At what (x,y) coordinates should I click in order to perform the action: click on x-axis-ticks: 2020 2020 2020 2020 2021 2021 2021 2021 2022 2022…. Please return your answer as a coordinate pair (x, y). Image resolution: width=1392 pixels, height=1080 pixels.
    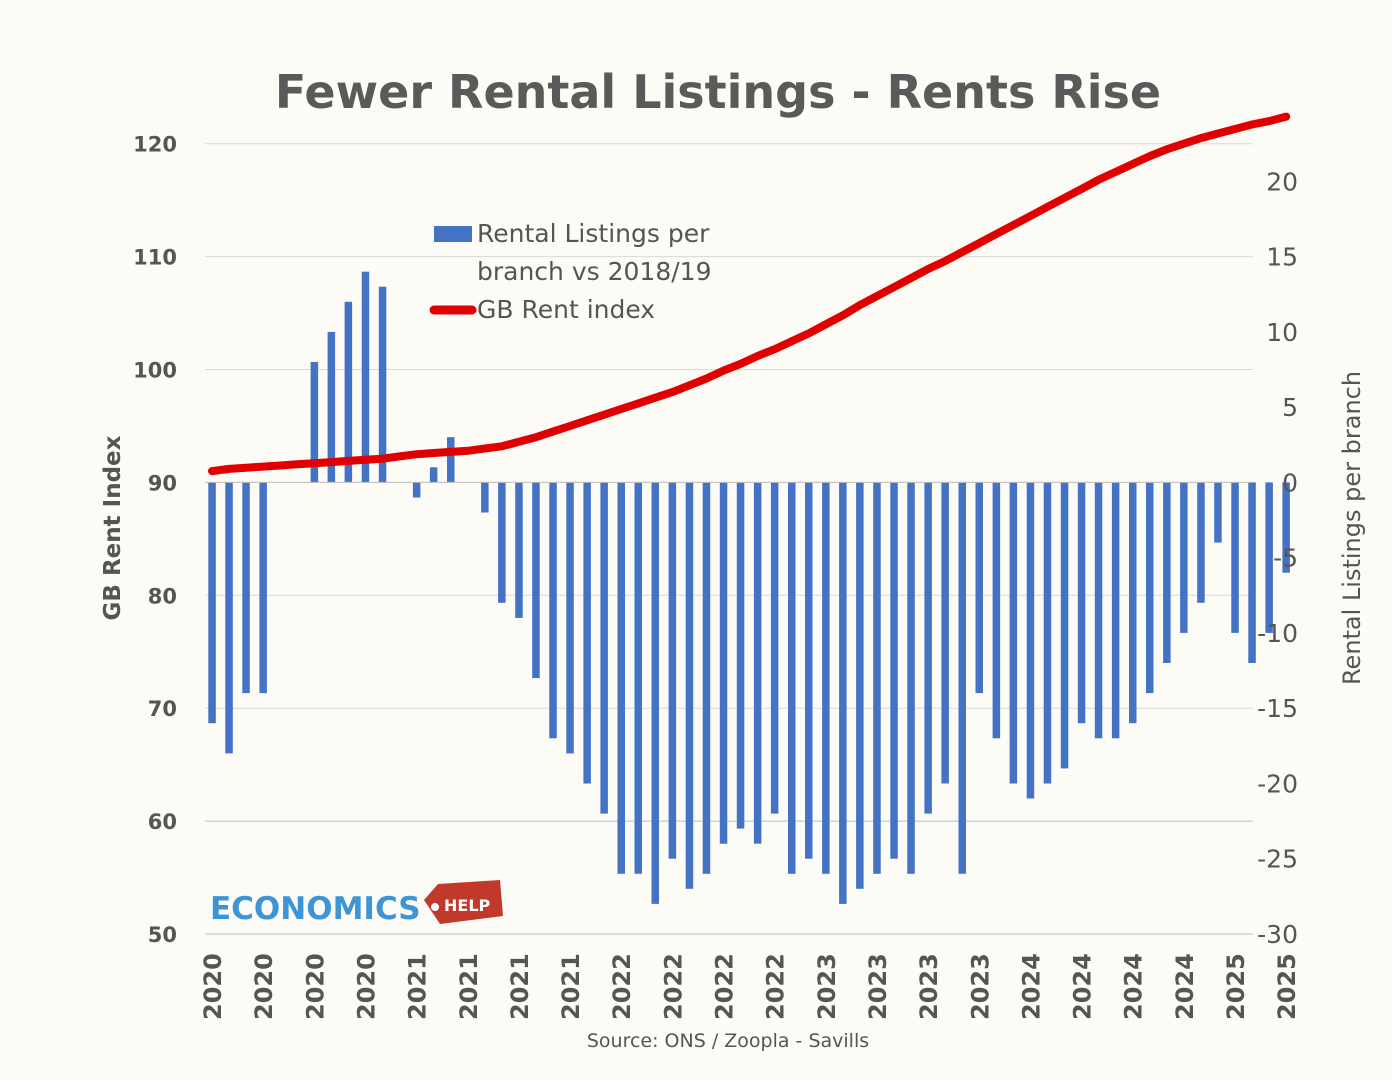
    Looking at the image, I should click on (750, 986).